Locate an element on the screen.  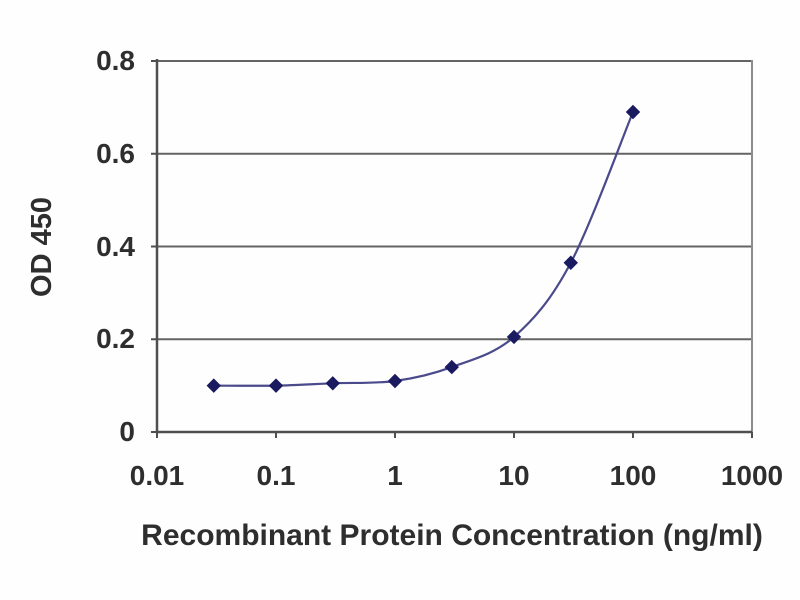
y-tick-label: 0.8 is located at coordinates (115, 60).